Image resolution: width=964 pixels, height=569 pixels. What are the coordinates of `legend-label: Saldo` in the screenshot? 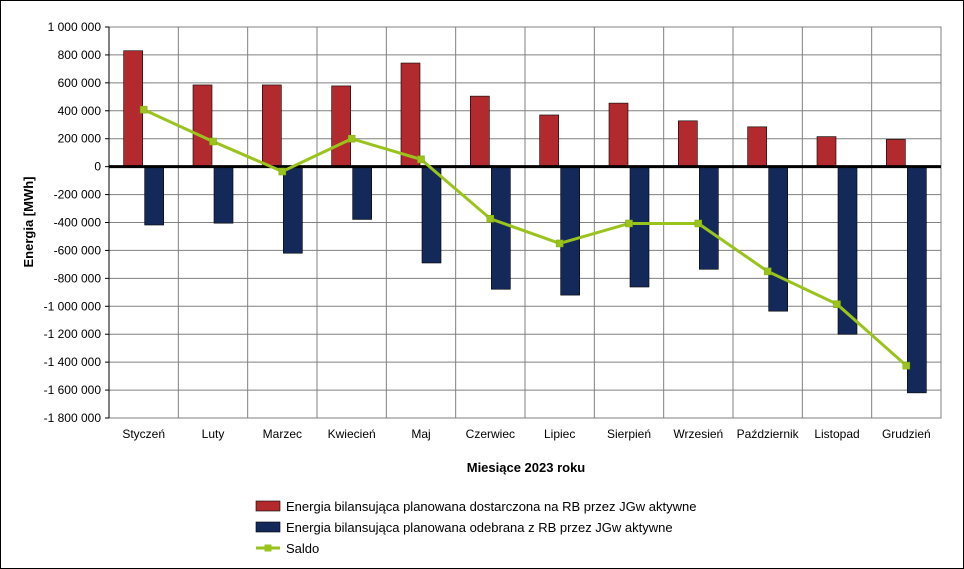 It's located at (302, 548).